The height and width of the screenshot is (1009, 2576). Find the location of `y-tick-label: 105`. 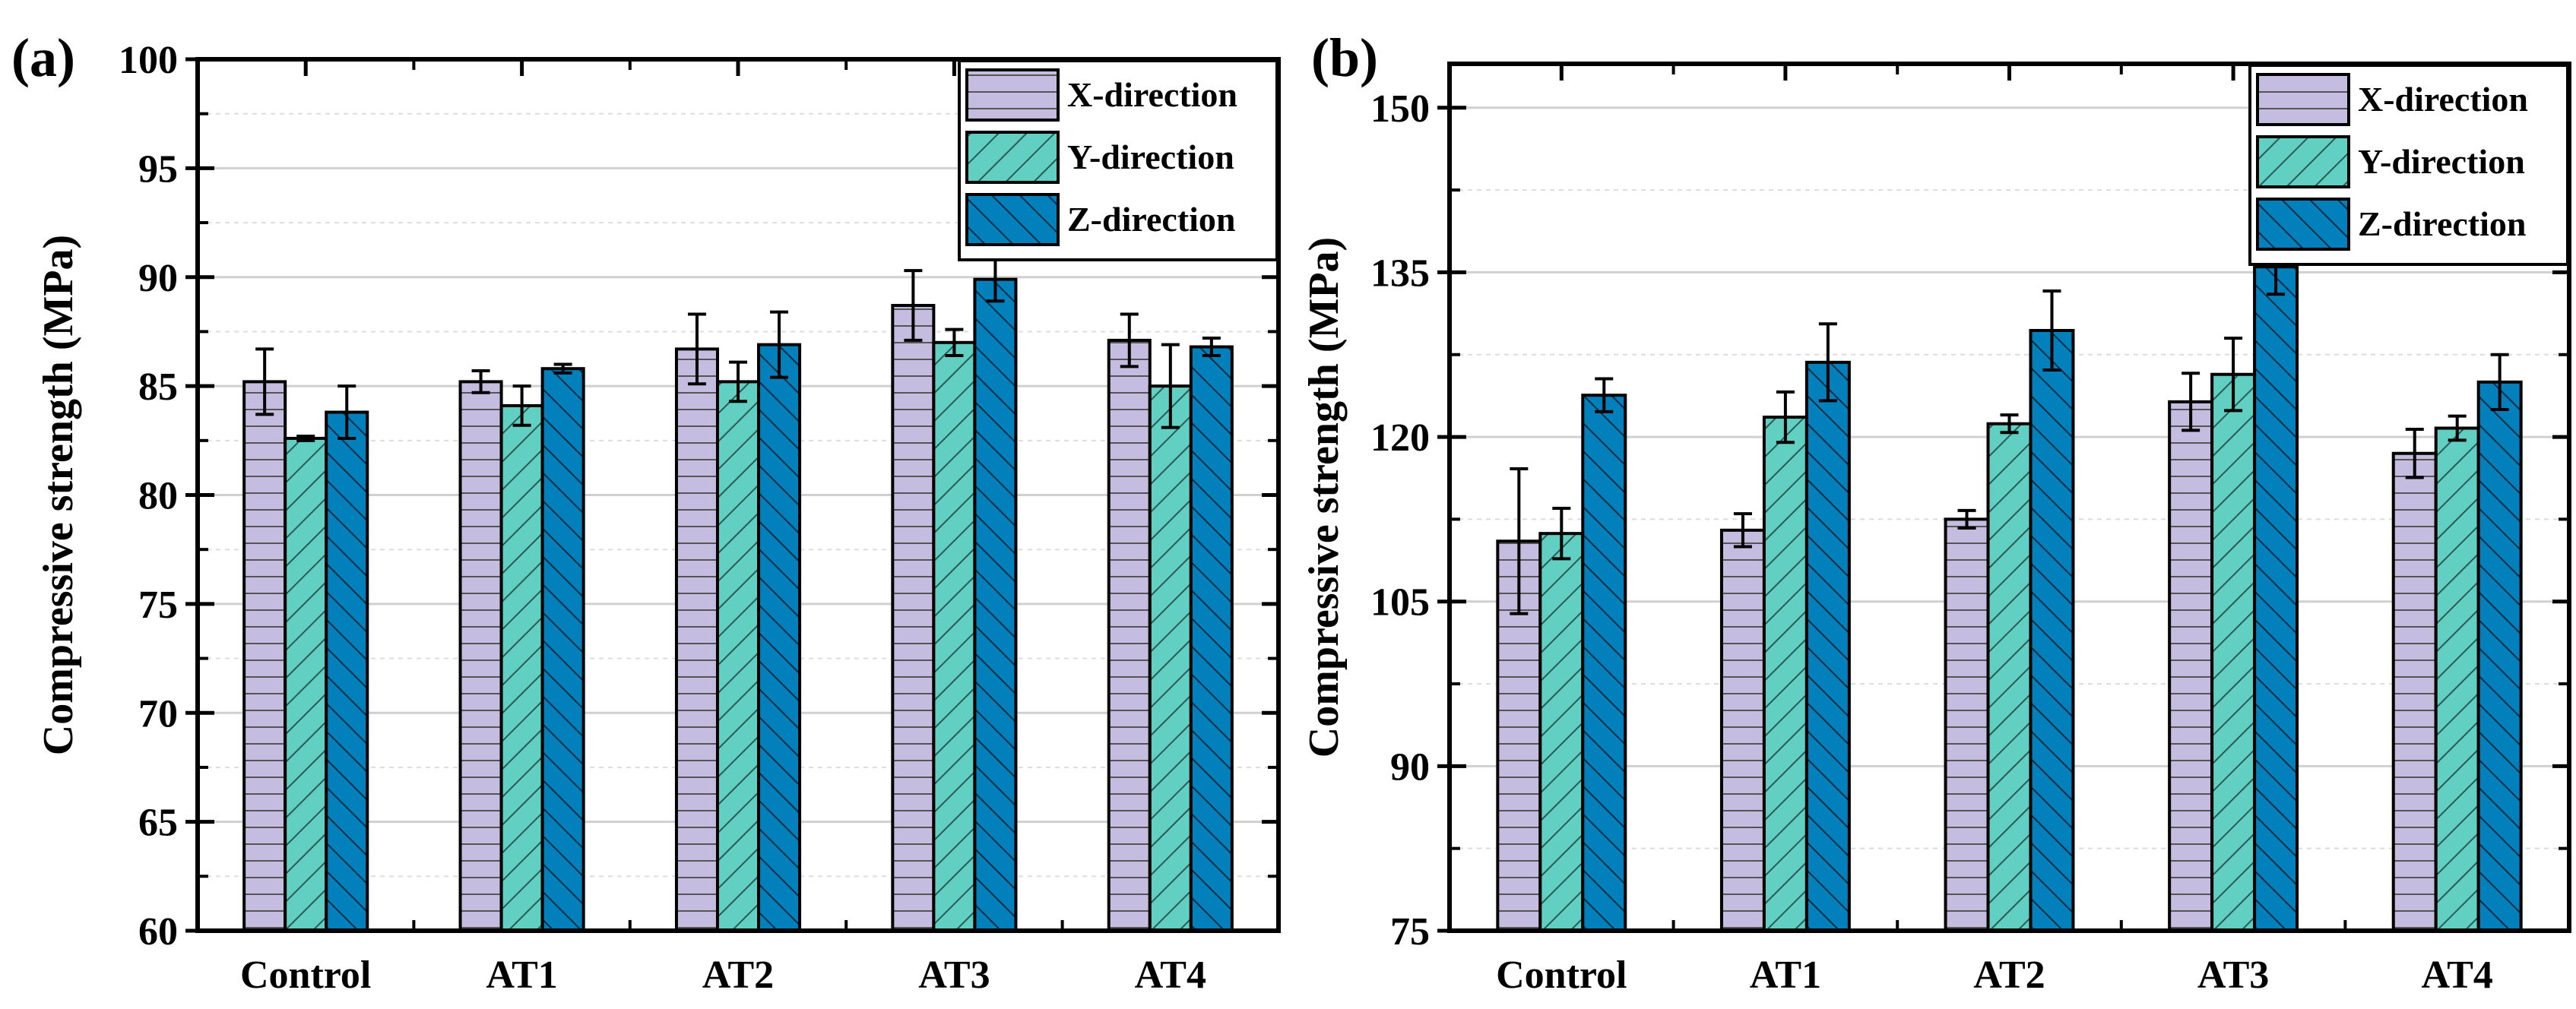

y-tick-label: 105 is located at coordinates (1400, 603).